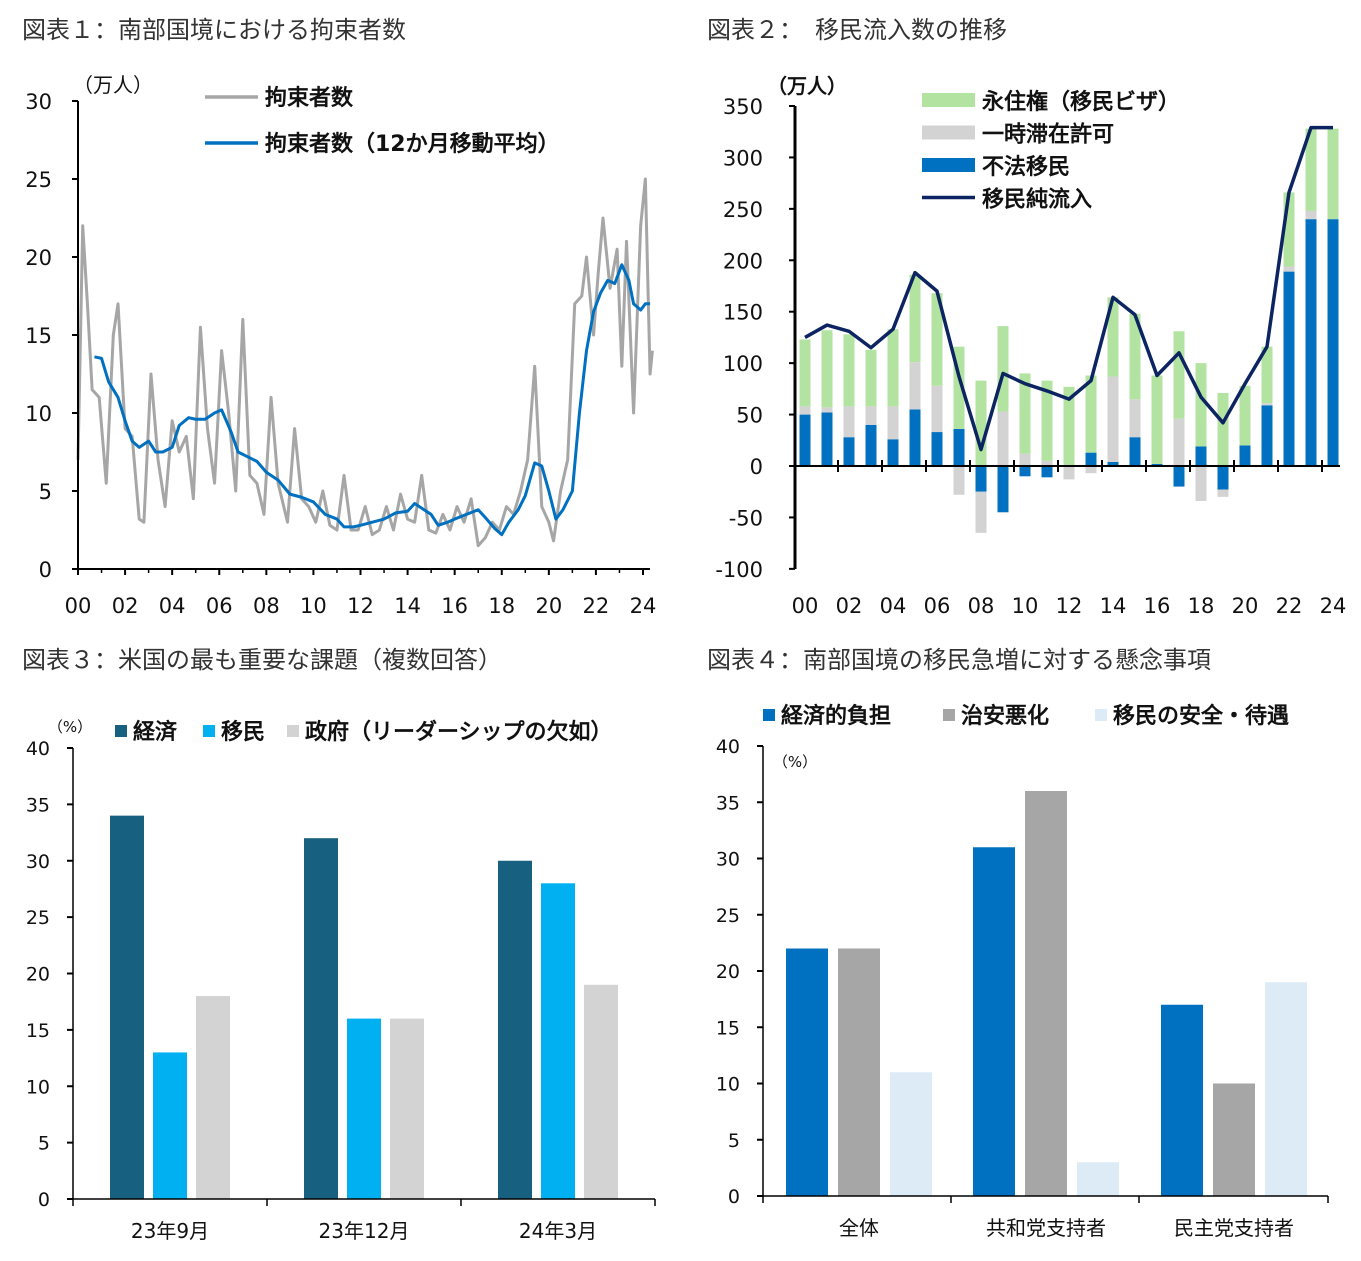 This screenshot has height=1261, width=1361. What do you see at coordinates (728, 1028) in the screenshot?
I see `y-tick-label: 15` at bounding box center [728, 1028].